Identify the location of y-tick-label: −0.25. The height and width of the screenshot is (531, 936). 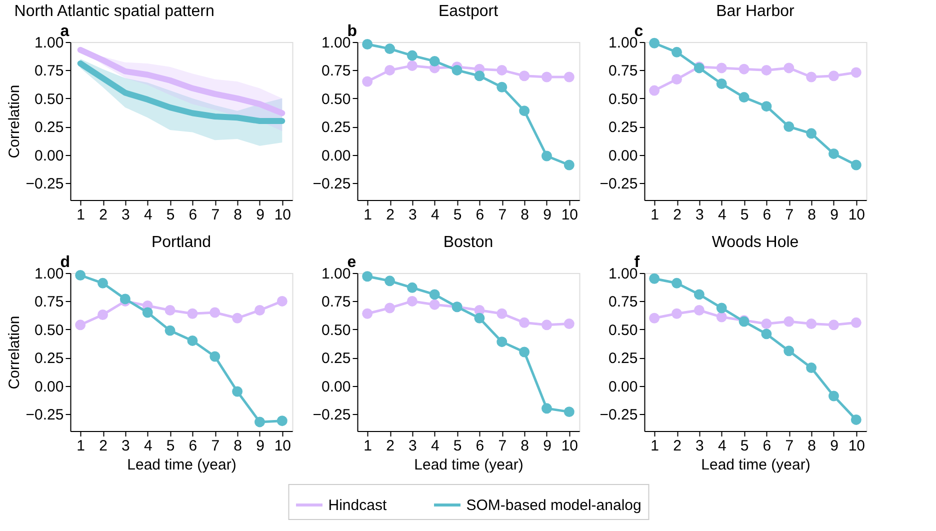
(331, 415).